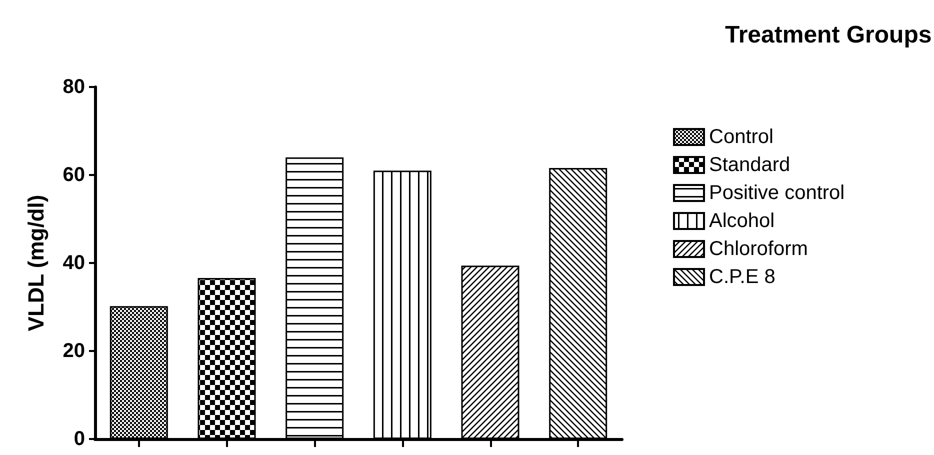 Image resolution: width=934 pixels, height=455 pixels. I want to click on legend-title: Treatment Groups, so click(828, 35).